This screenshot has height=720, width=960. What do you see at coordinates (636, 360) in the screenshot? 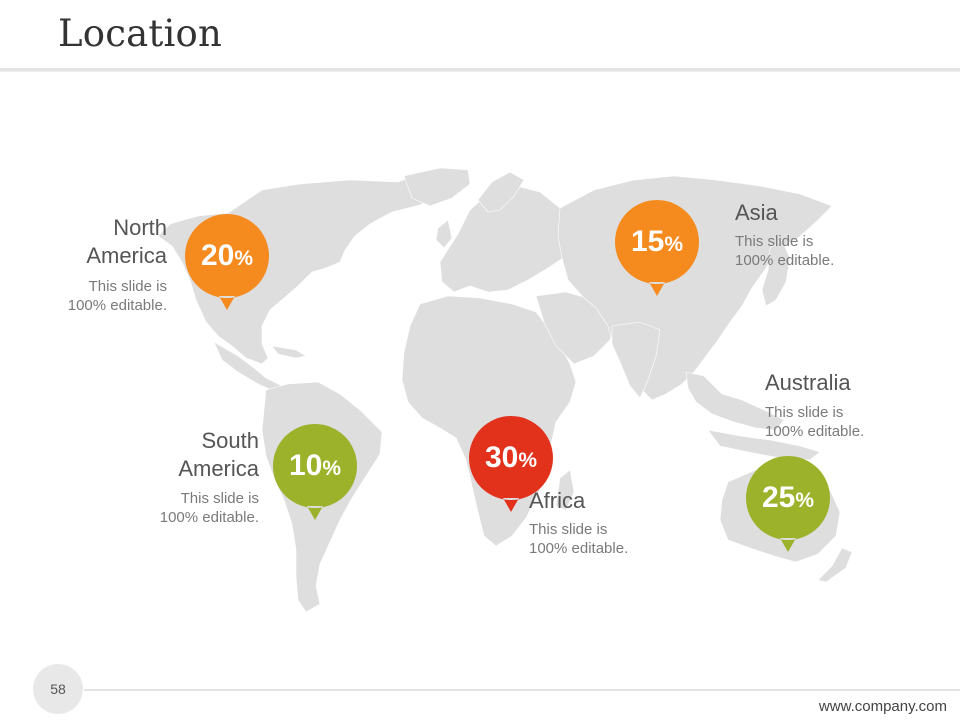
I see `india-shape` at bounding box center [636, 360].